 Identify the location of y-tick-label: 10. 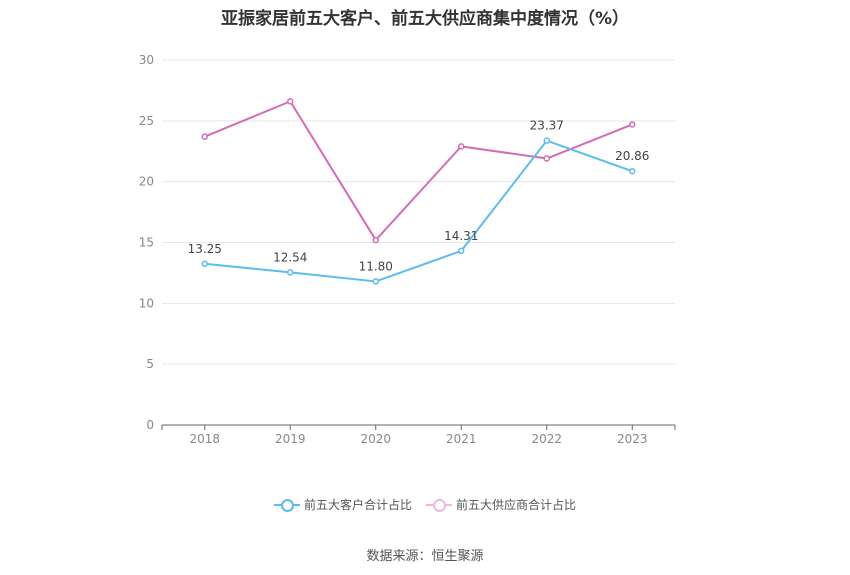
(146, 303).